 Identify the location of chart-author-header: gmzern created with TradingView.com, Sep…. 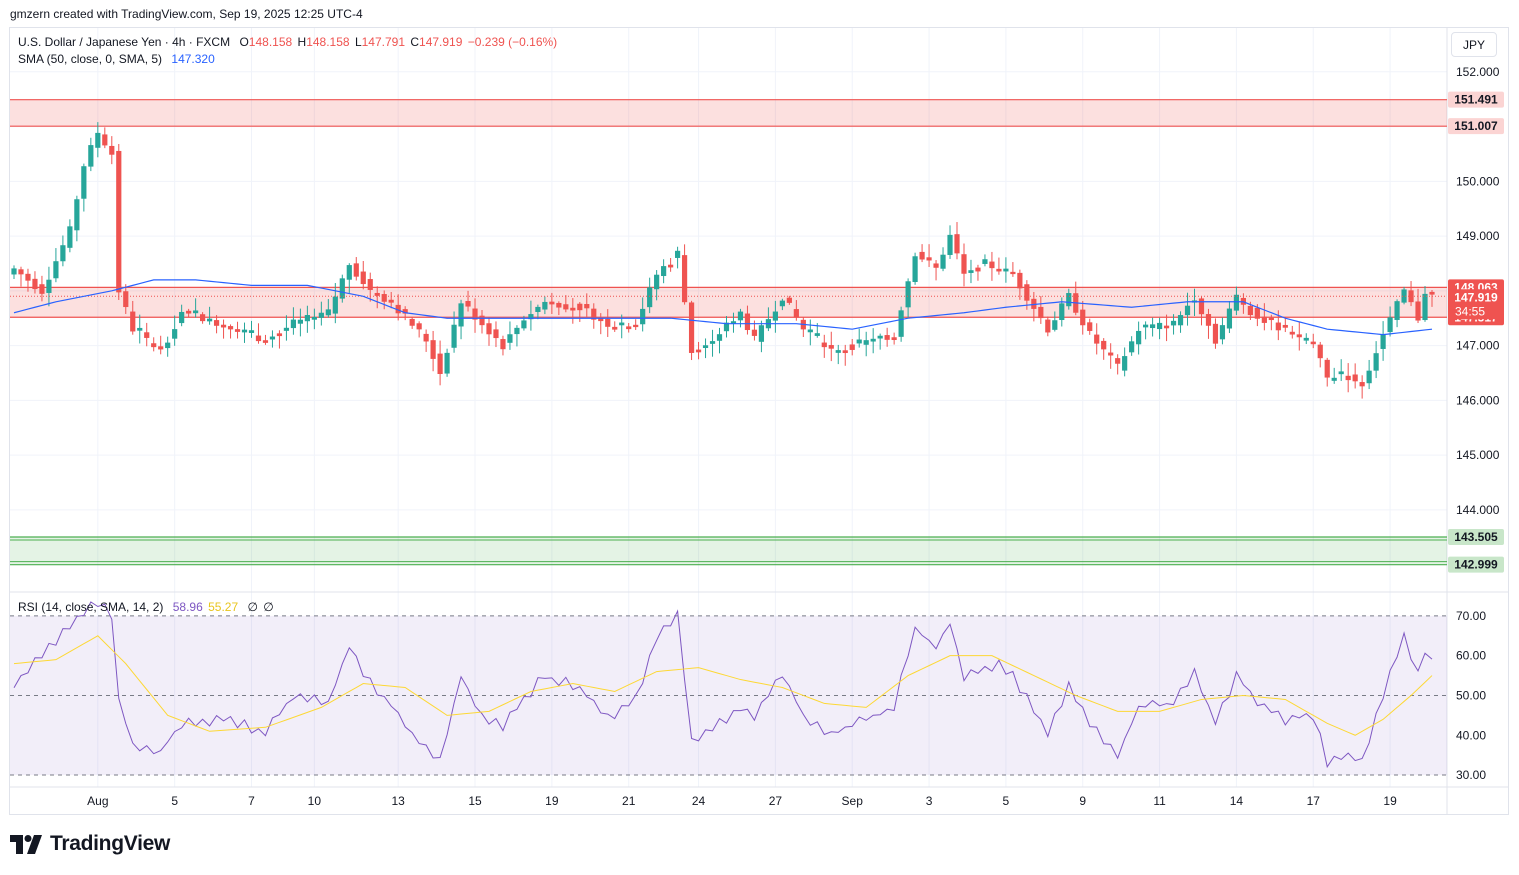
(186, 14).